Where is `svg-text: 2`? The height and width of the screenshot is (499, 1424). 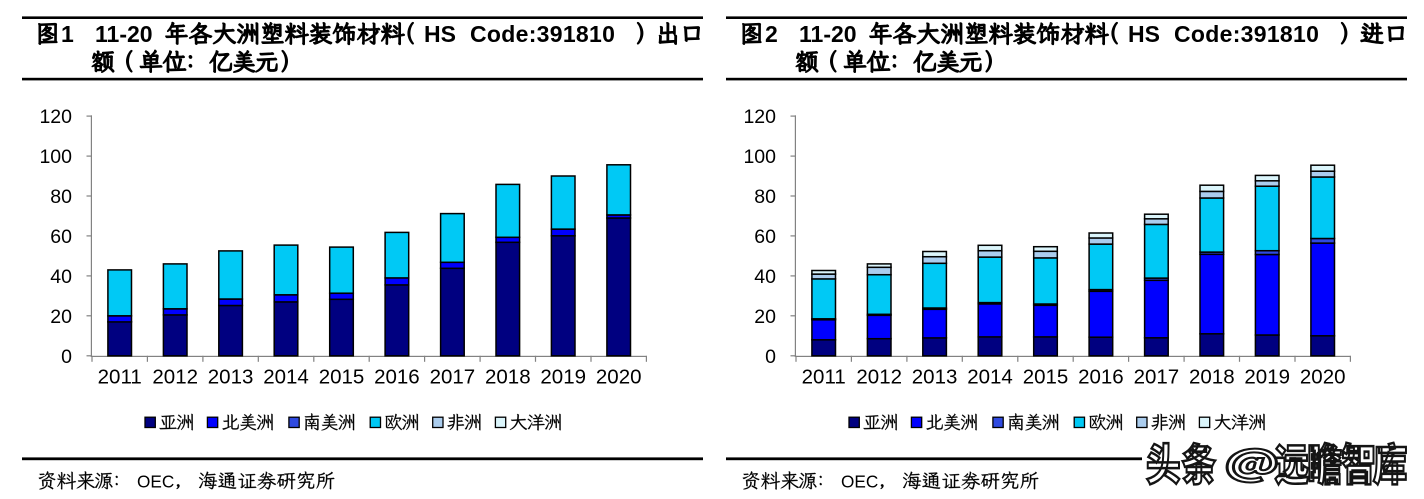
svg-text: 2 is located at coordinates (771, 34).